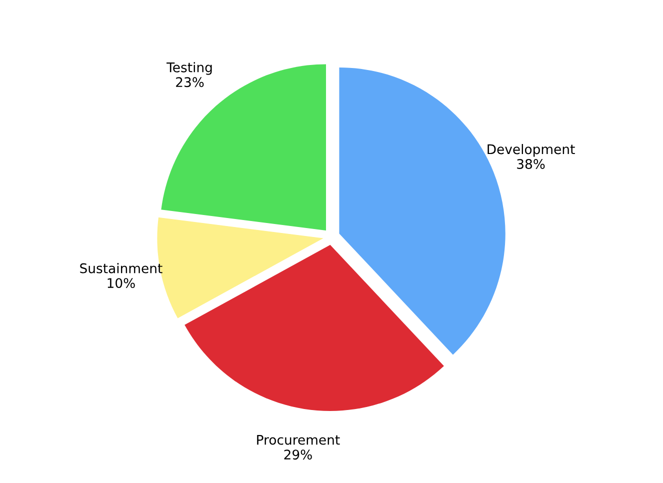 The image size is (663, 483). What do you see at coordinates (189, 68) in the screenshot?
I see `slice-label: Testing` at bounding box center [189, 68].